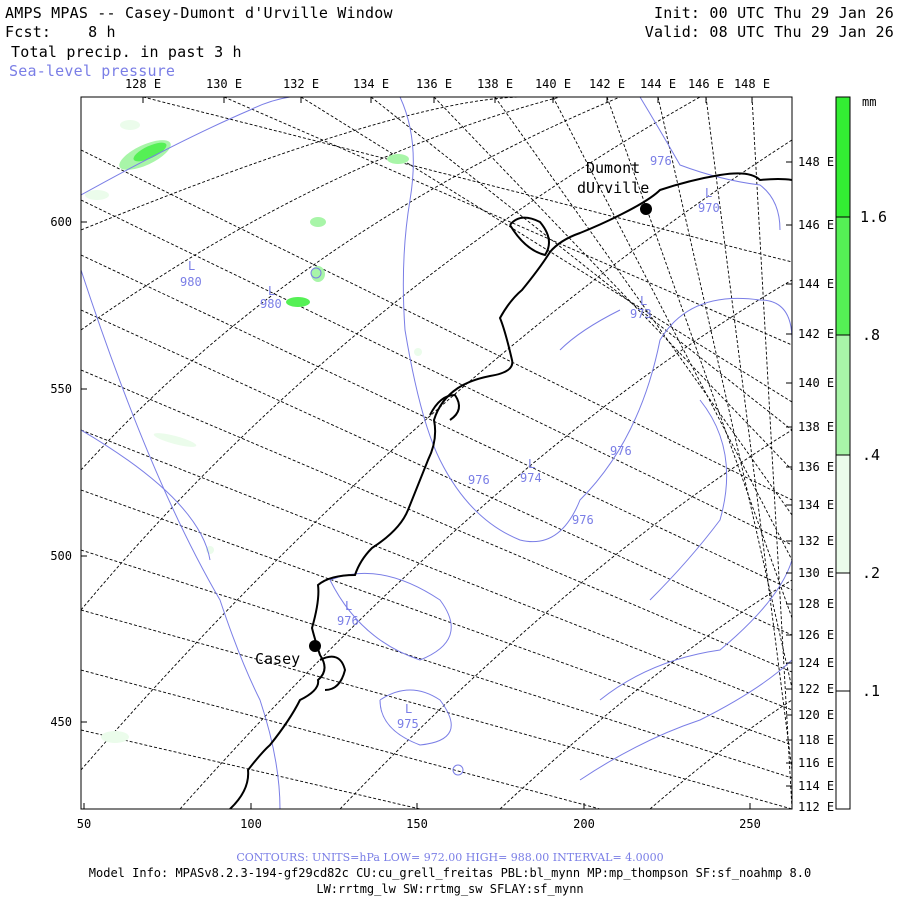 This screenshot has width=900, height=900. I want to click on colorbar-label: .1, so click(871, 691).